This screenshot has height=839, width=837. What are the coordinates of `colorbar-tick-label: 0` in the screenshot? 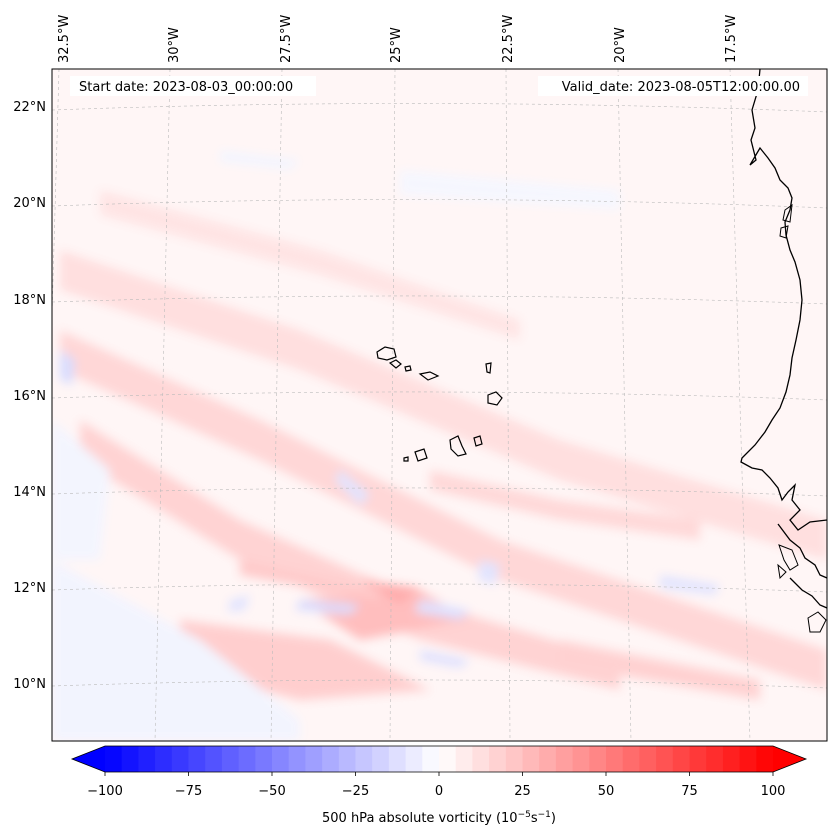 It's located at (439, 791).